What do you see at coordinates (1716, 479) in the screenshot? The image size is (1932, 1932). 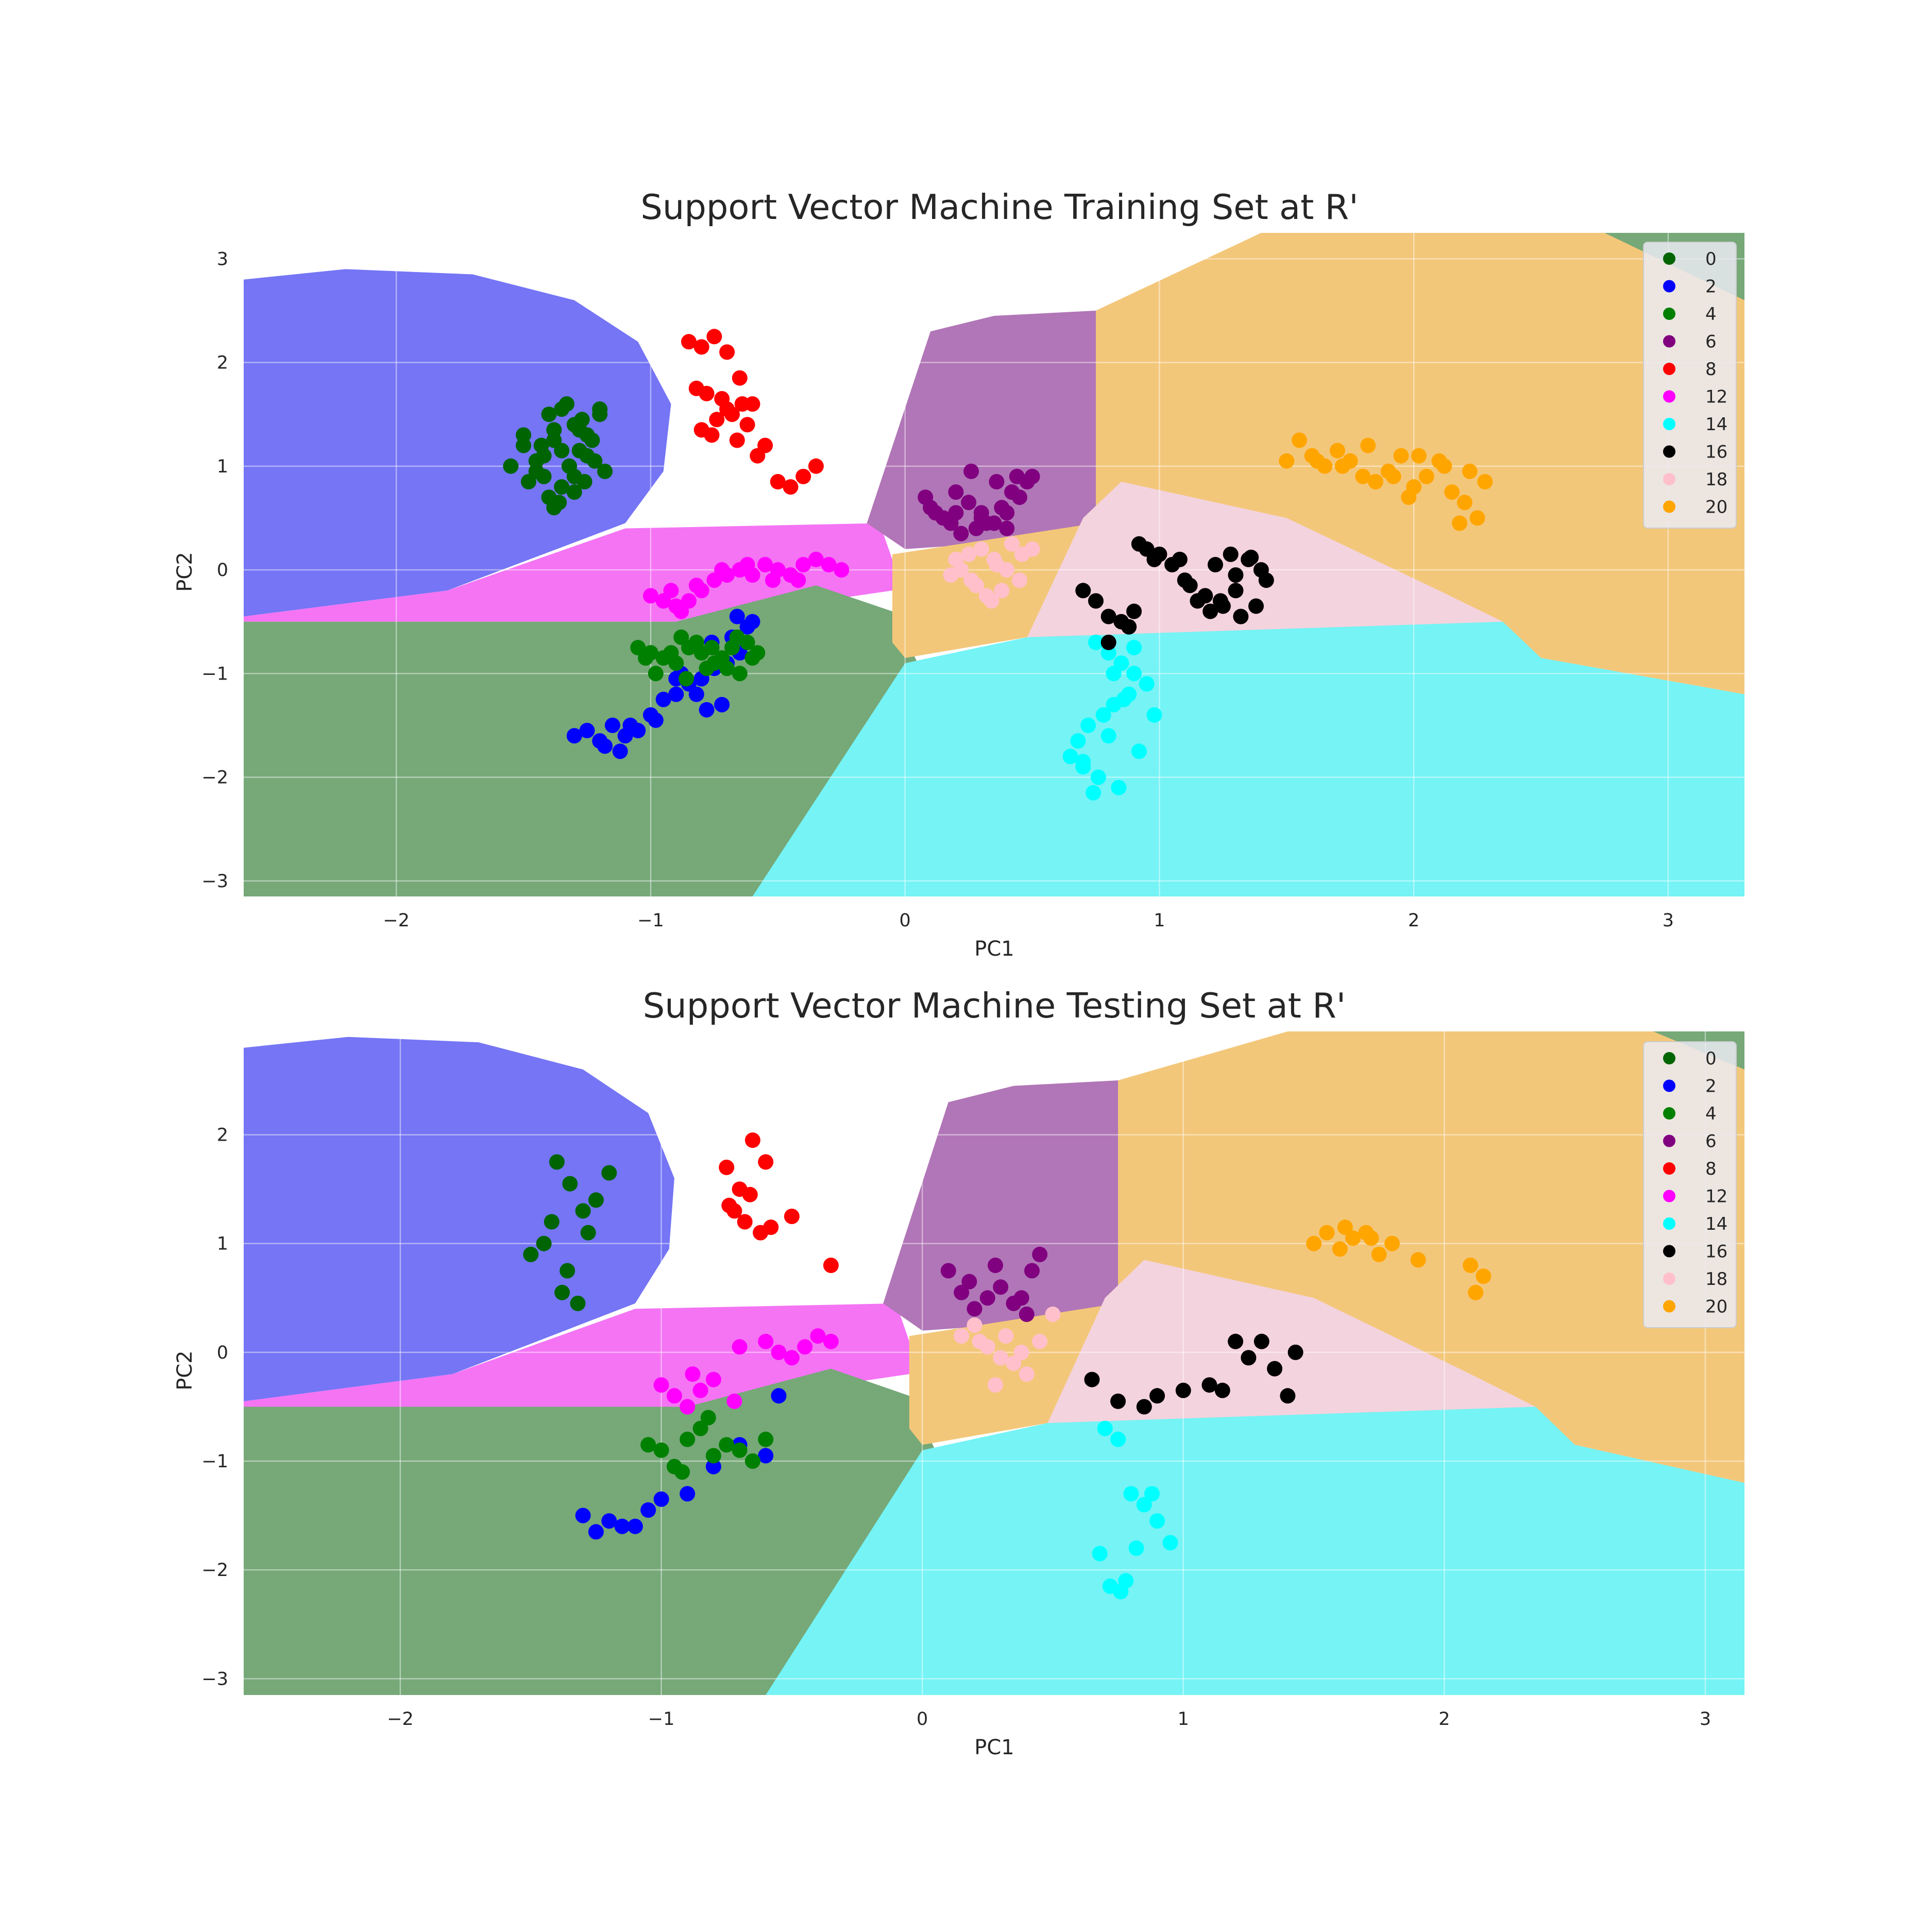 I see `legend-label-18: 18` at bounding box center [1716, 479].